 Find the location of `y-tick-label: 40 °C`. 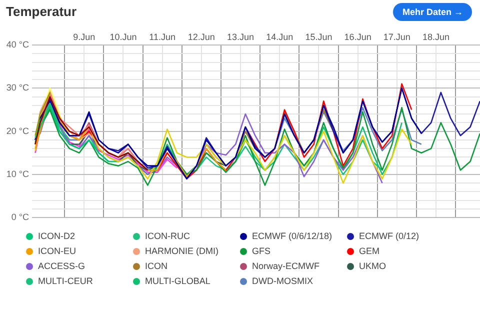

y-tick-label: 40 °C is located at coordinates (18, 44).